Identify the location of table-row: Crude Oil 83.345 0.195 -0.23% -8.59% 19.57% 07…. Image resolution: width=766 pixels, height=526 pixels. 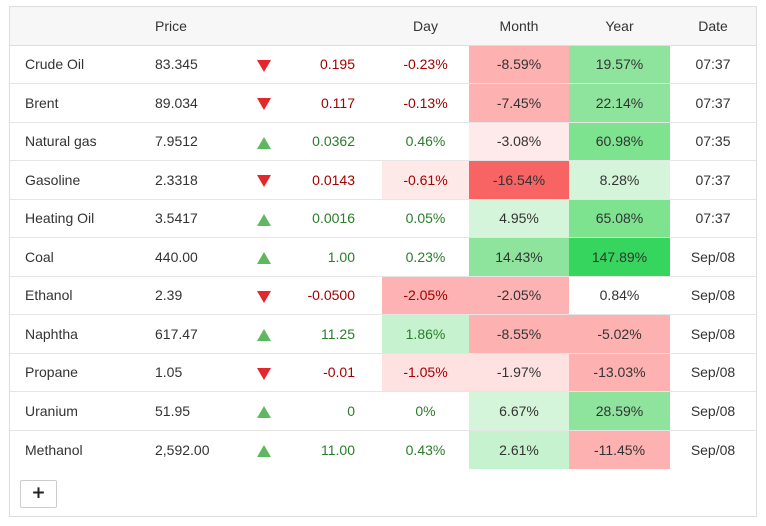
(383, 64).